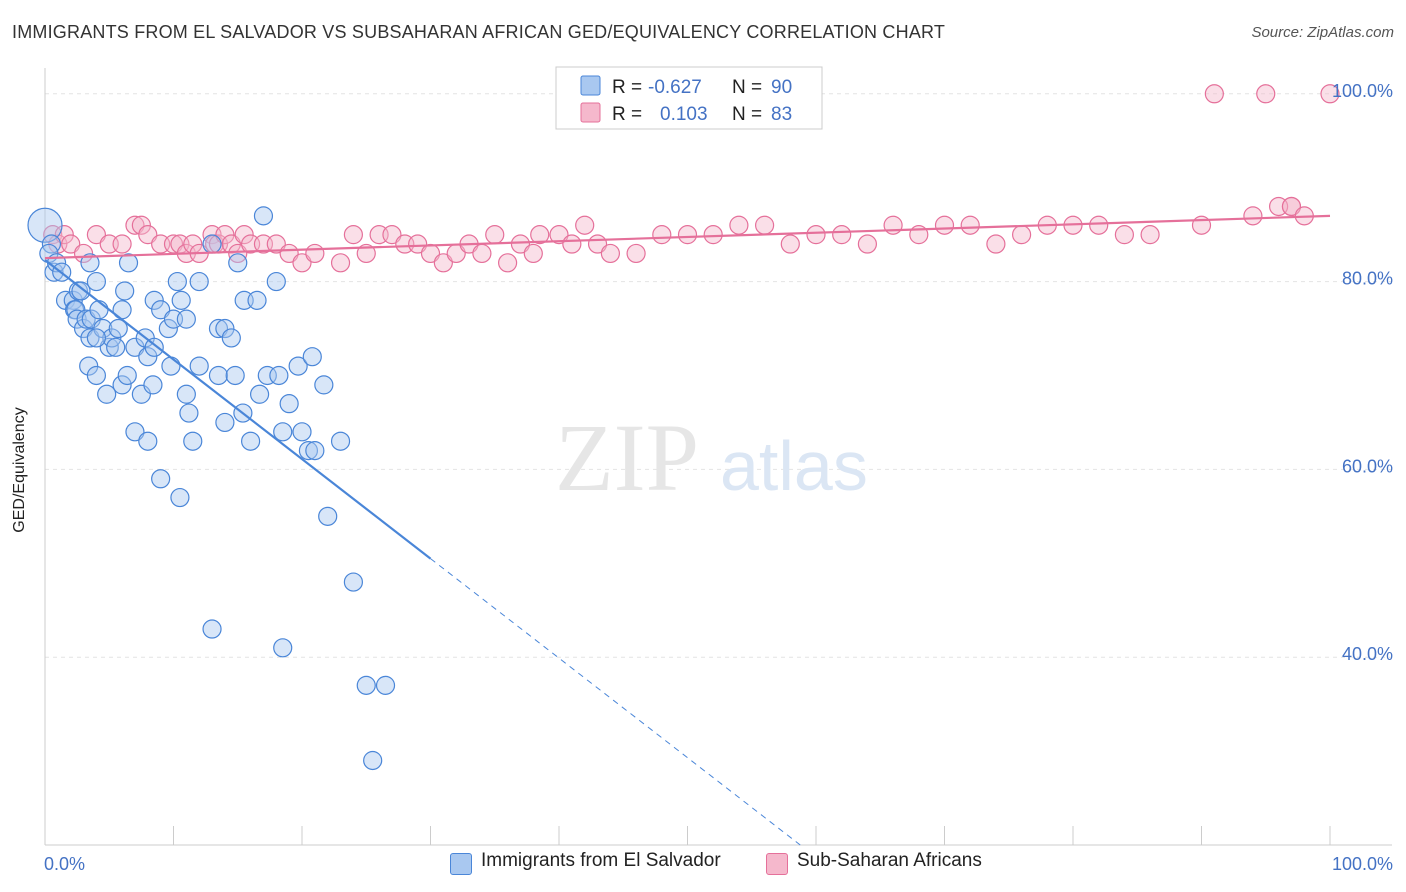  What do you see at coordinates (627, 457) in the screenshot?
I see `watermark-zip: ZIP` at bounding box center [627, 457].